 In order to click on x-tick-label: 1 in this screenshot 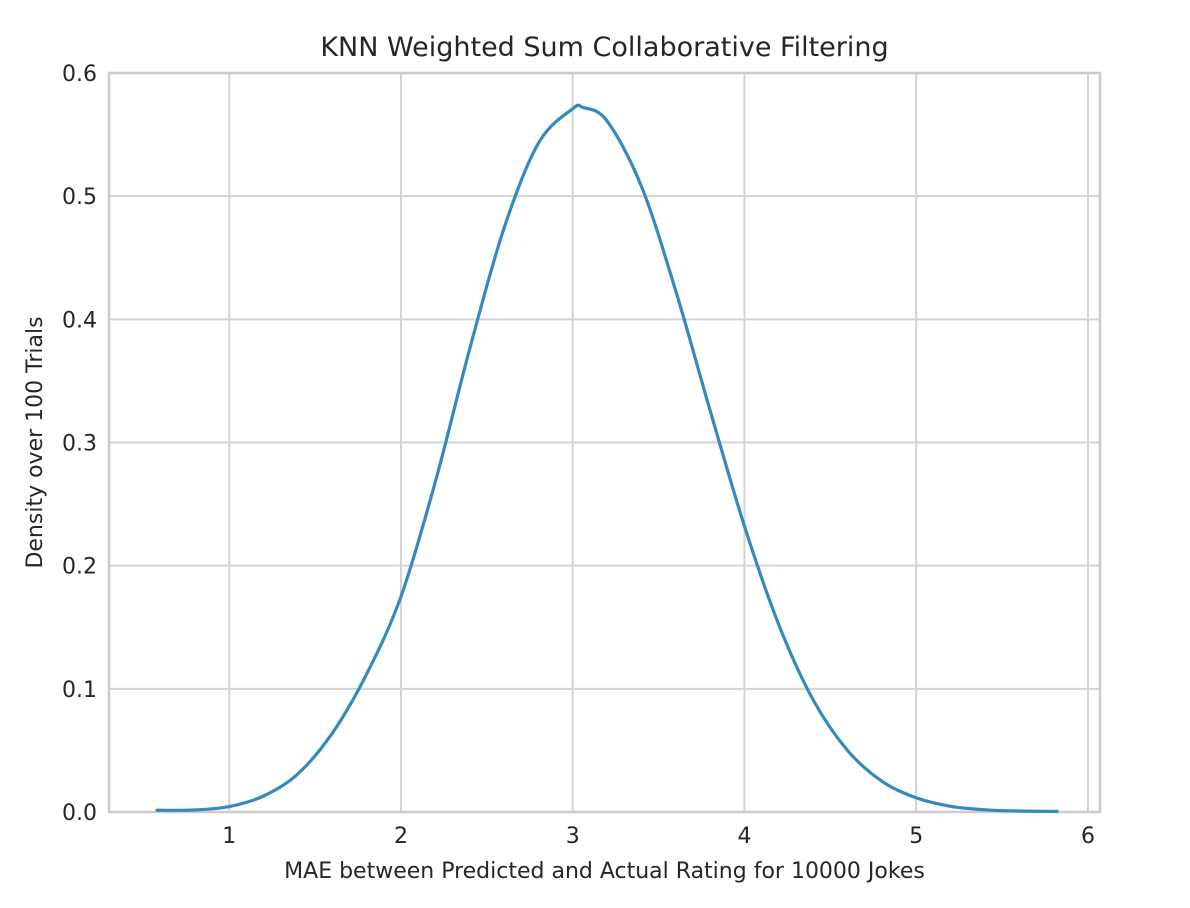, I will do `click(229, 836)`.